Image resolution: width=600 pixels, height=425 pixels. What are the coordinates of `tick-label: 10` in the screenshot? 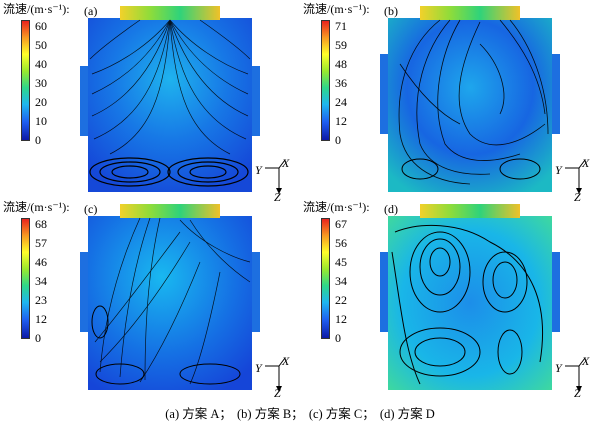 It's located at (41, 121).